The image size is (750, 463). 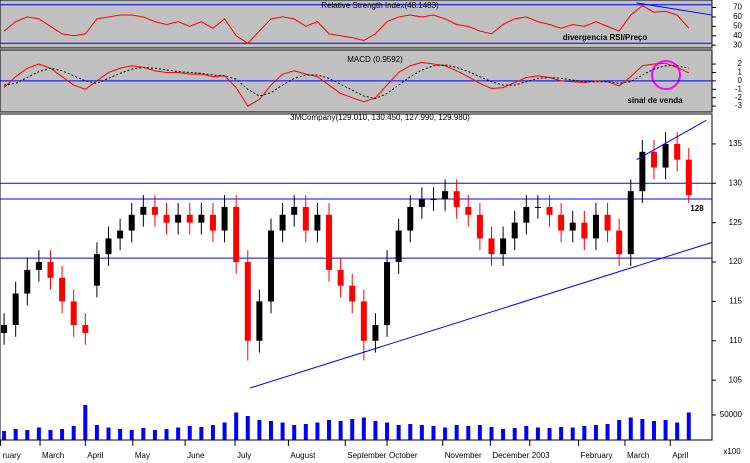 What do you see at coordinates (403, 455) in the screenshot?
I see `x-tick-label: October` at bounding box center [403, 455].